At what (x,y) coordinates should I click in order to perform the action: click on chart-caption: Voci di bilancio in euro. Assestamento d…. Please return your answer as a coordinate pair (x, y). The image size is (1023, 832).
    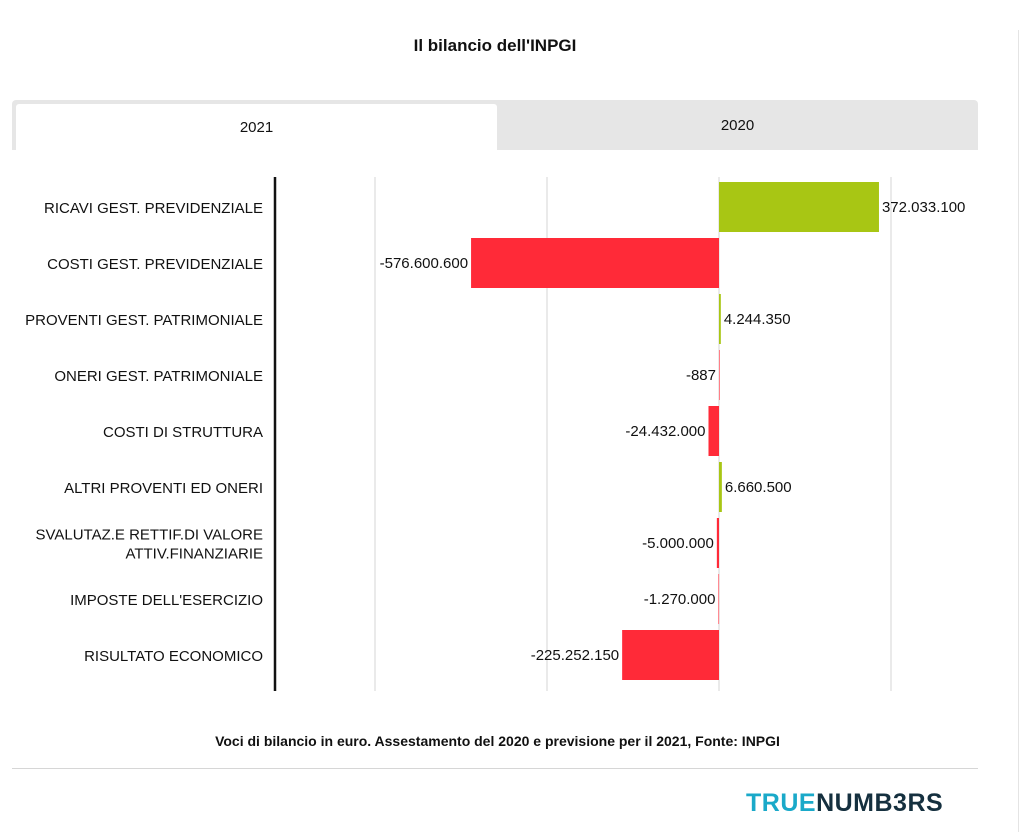
    Looking at the image, I should click on (497, 741).